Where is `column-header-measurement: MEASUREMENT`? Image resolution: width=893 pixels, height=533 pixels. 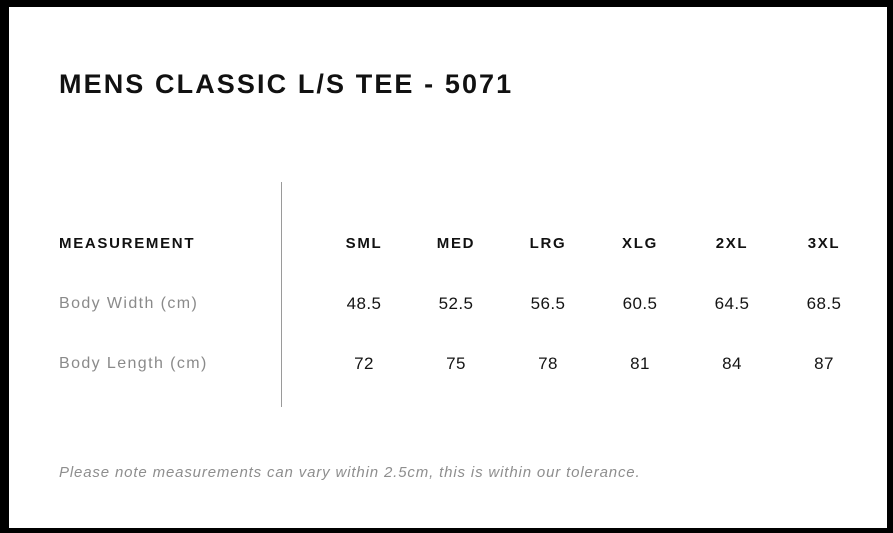 column-header-measurement: MEASUREMENT is located at coordinates (127, 243).